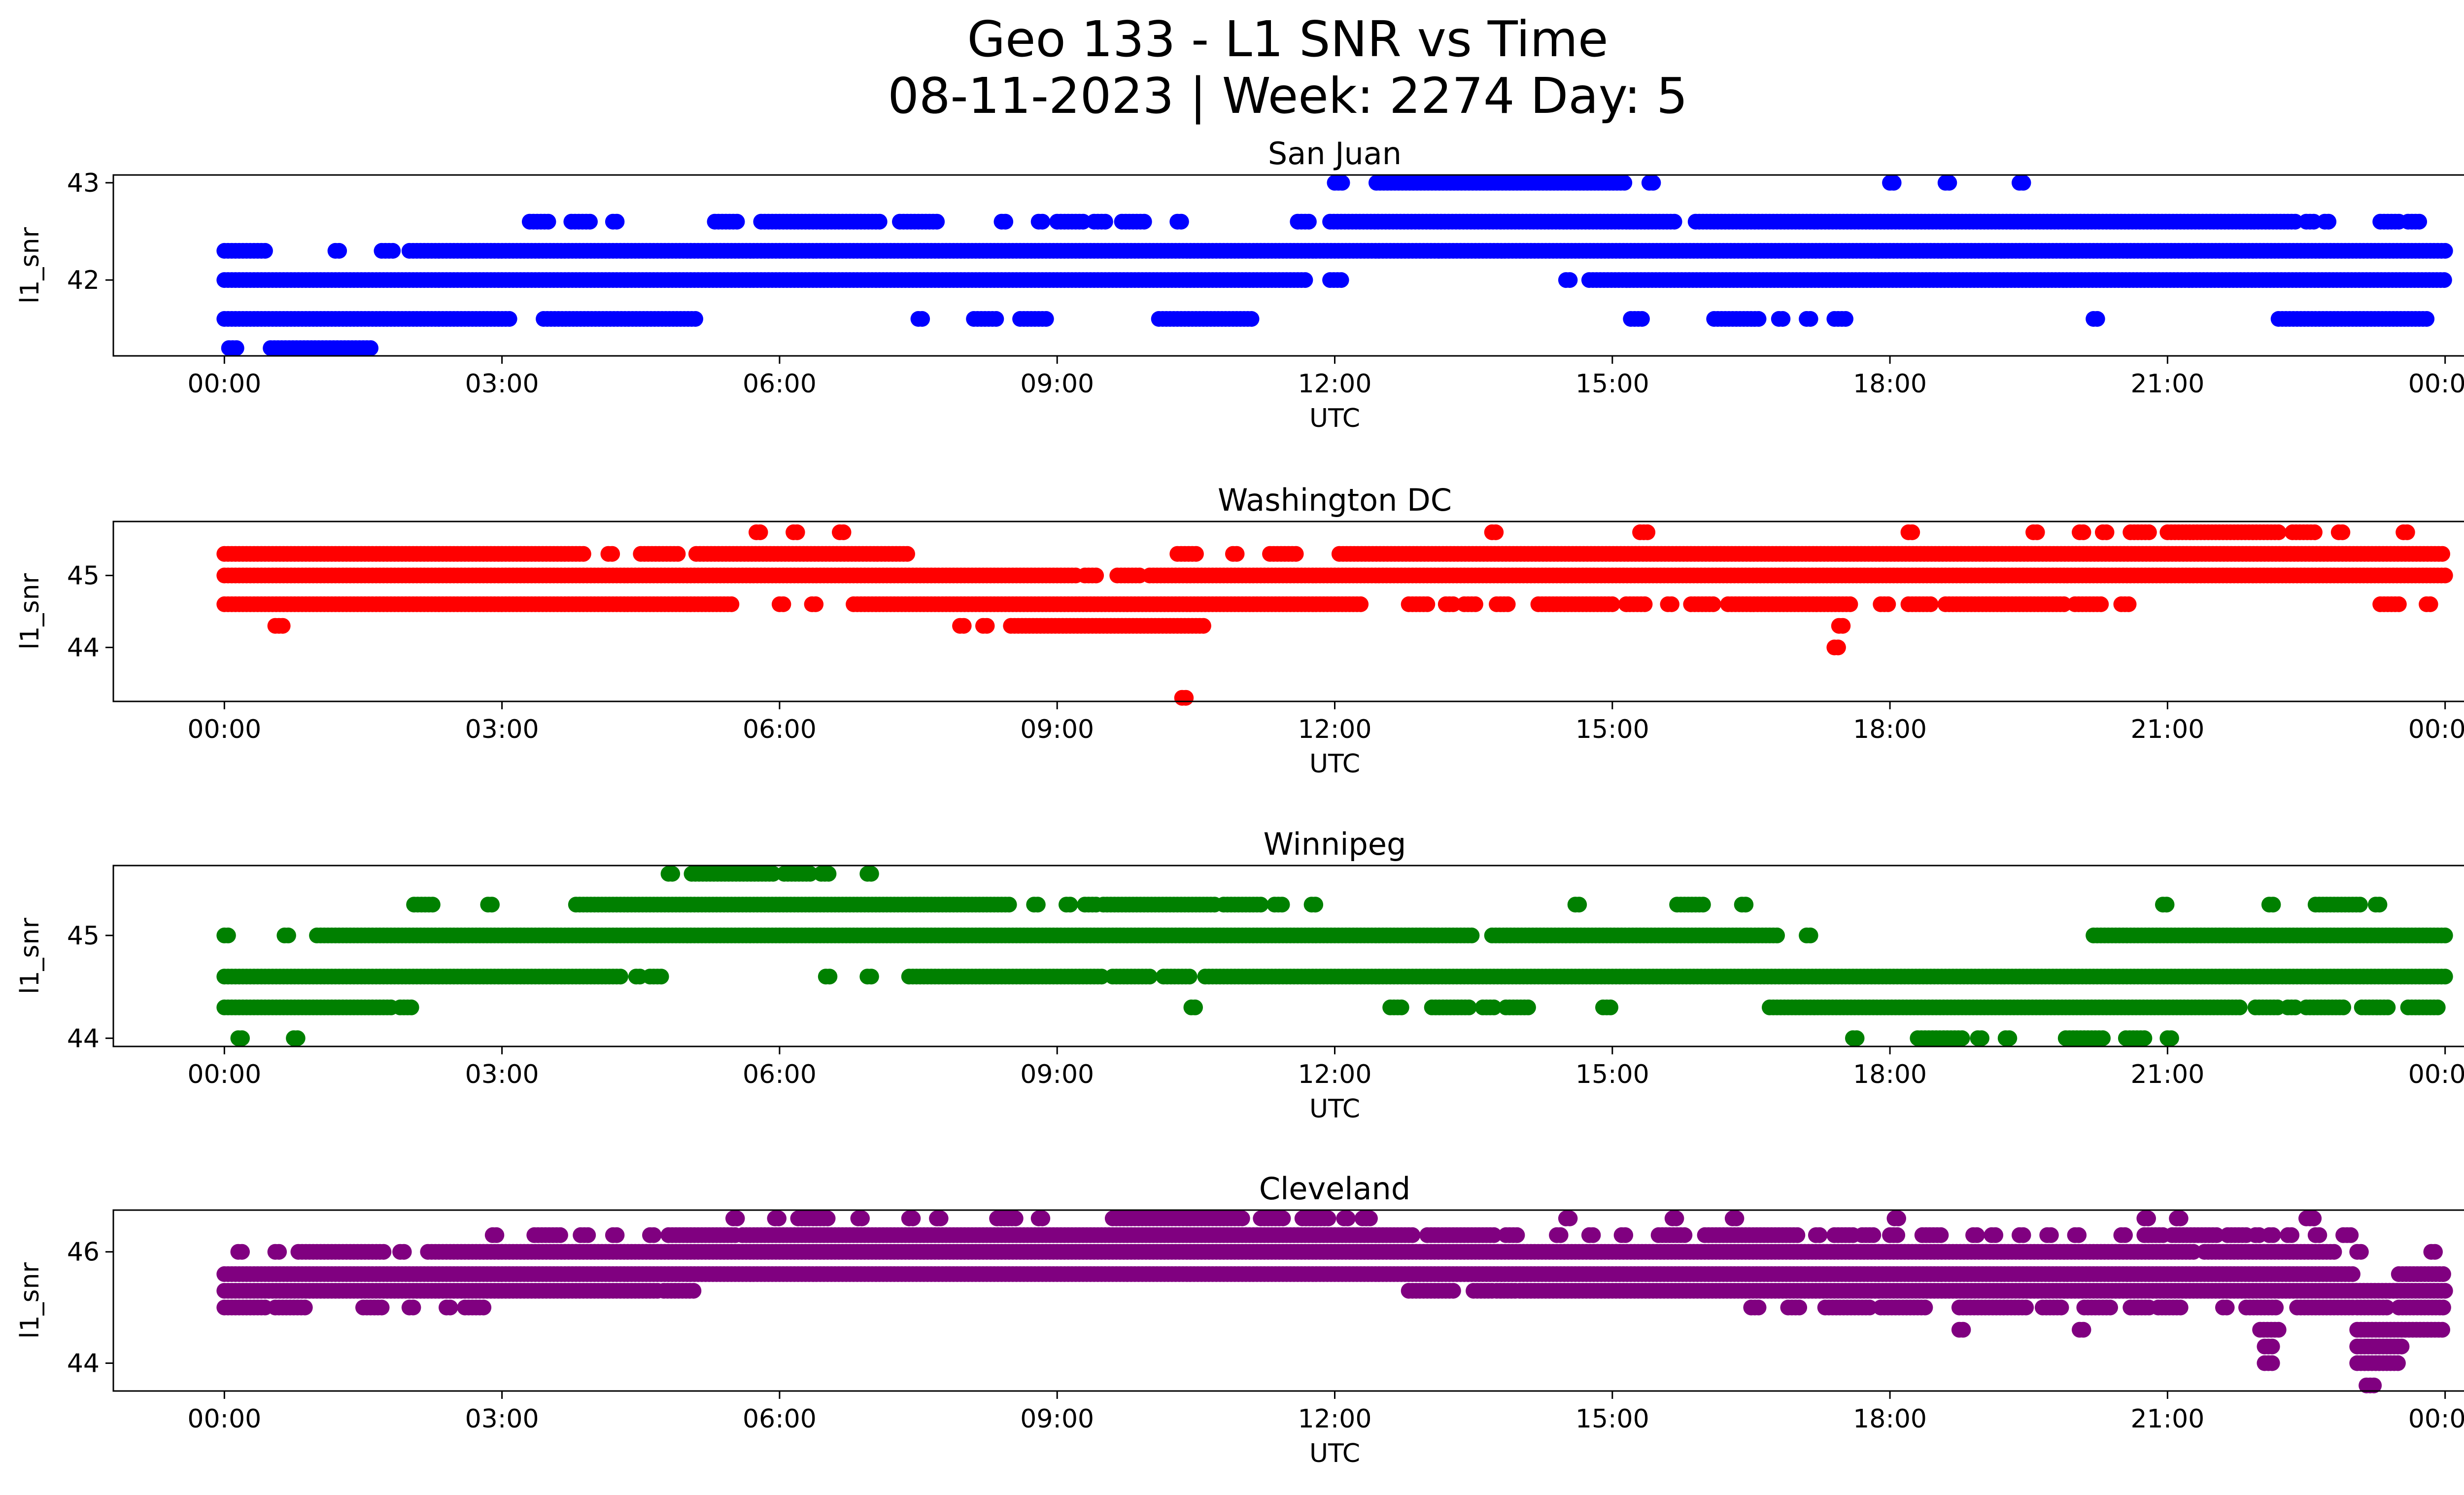 This screenshot has width=2464, height=1495. What do you see at coordinates (502, 384) in the screenshot?
I see `x-tick-label: 03:00` at bounding box center [502, 384].